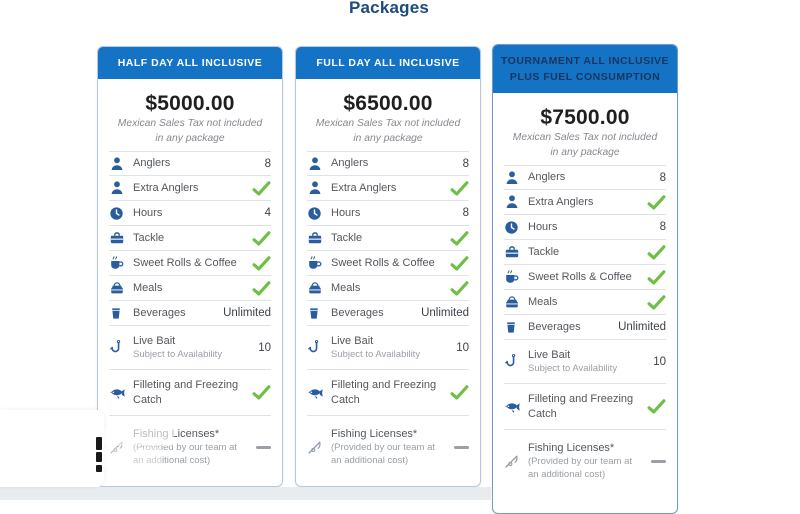 This screenshot has width=800, height=514. What do you see at coordinates (516, 277) in the screenshot?
I see `coffee-icon` at bounding box center [516, 277].